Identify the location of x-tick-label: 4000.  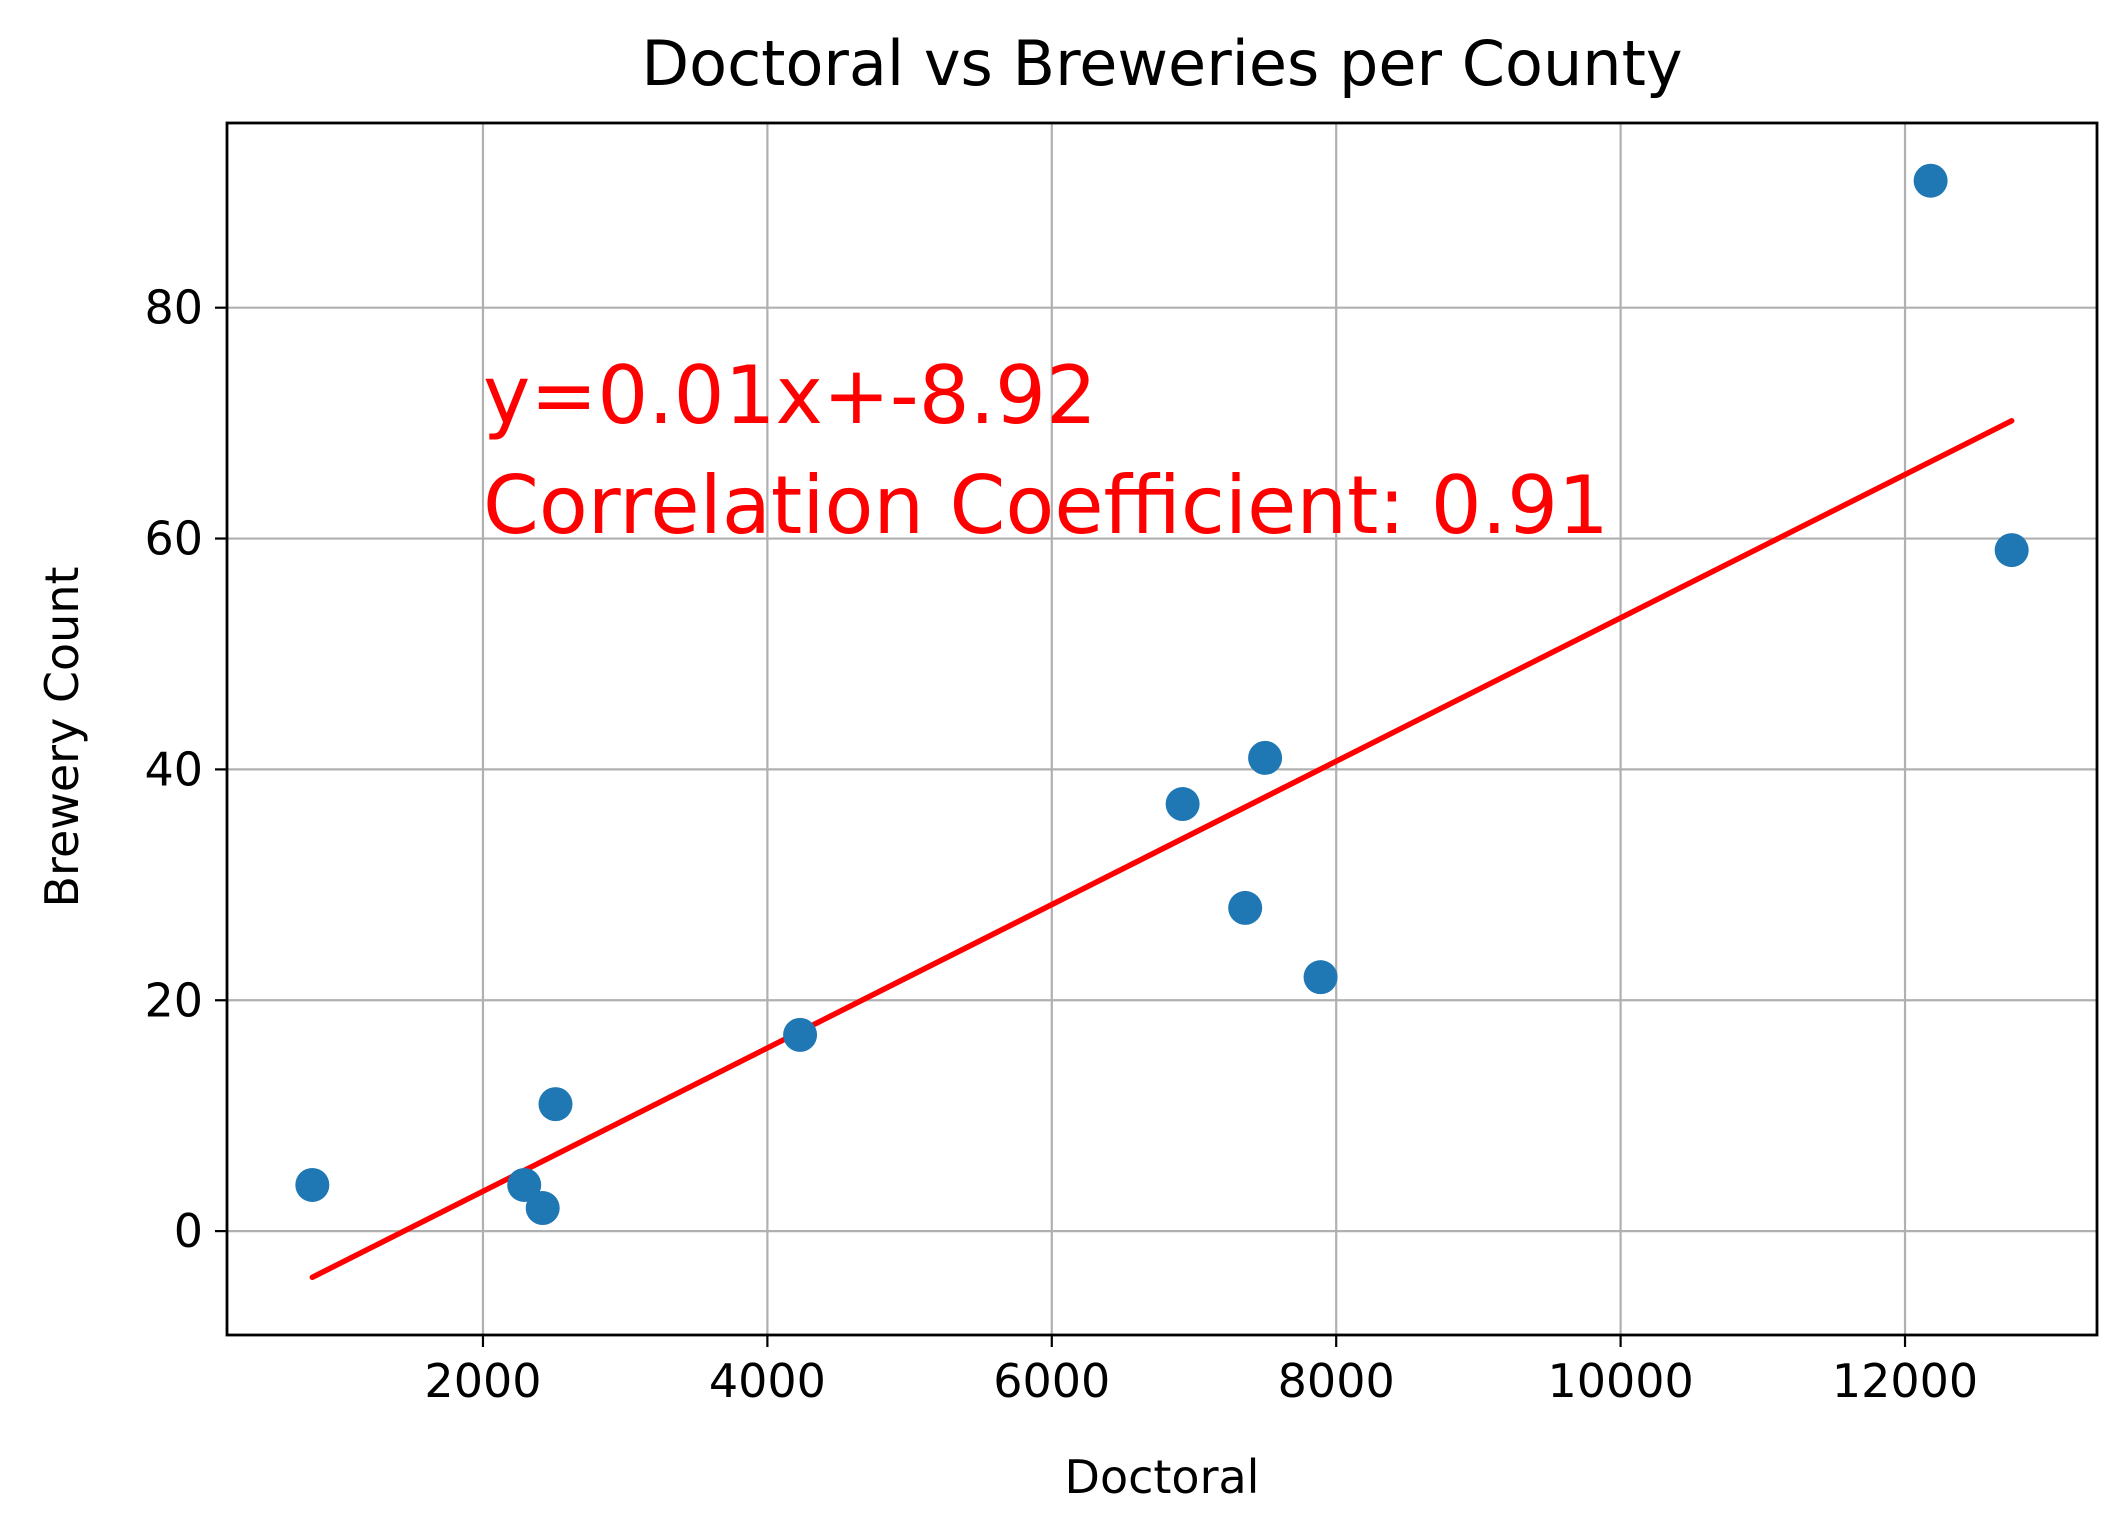
(767, 1381).